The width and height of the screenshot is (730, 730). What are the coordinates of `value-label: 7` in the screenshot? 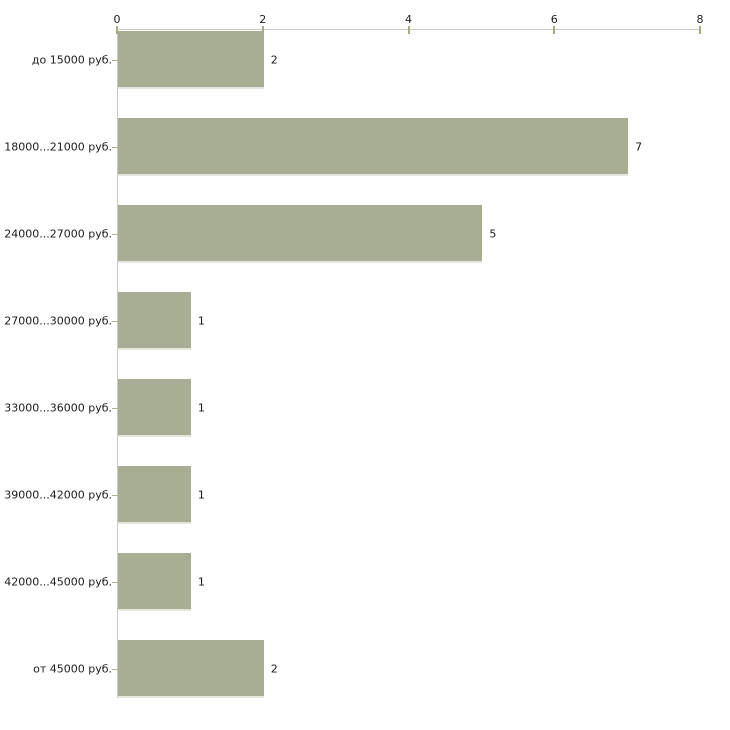 It's located at (639, 147).